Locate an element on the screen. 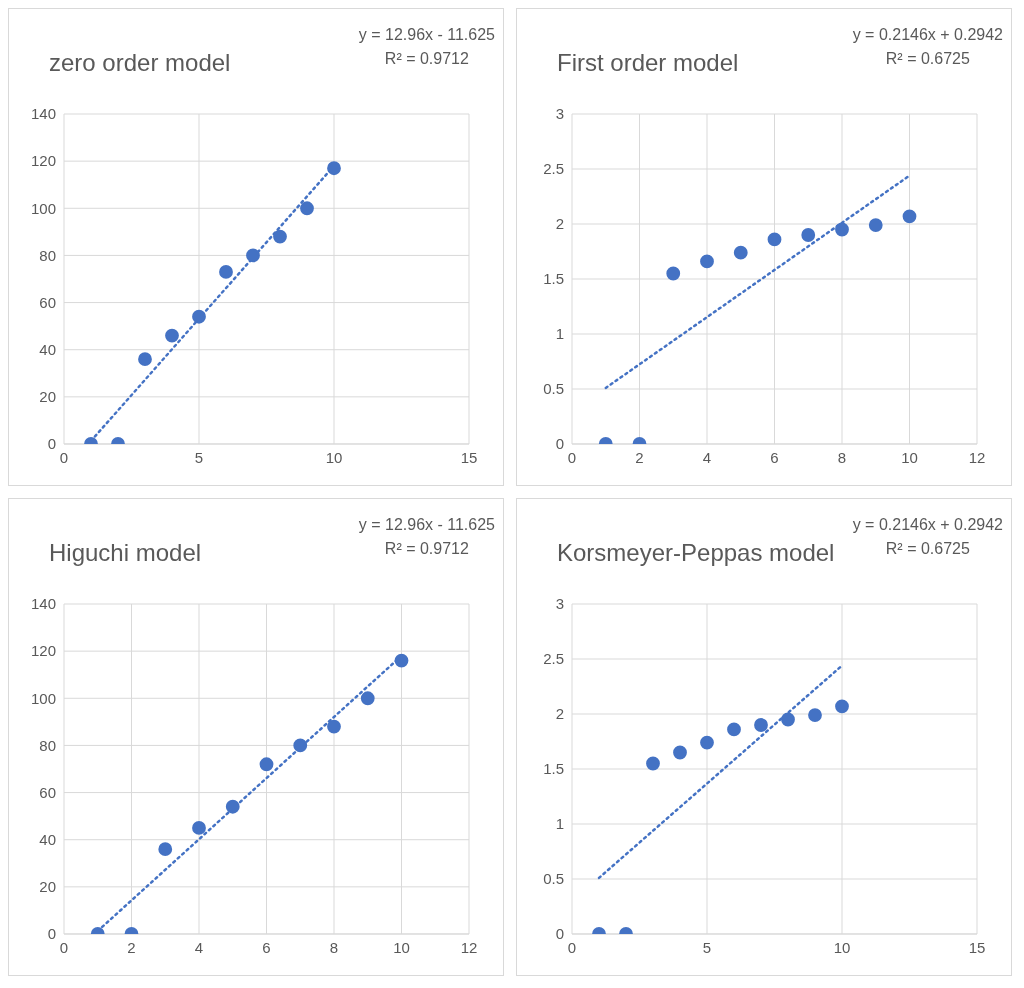 The image size is (1024, 988). chart-title: First order model is located at coordinates (648, 63).